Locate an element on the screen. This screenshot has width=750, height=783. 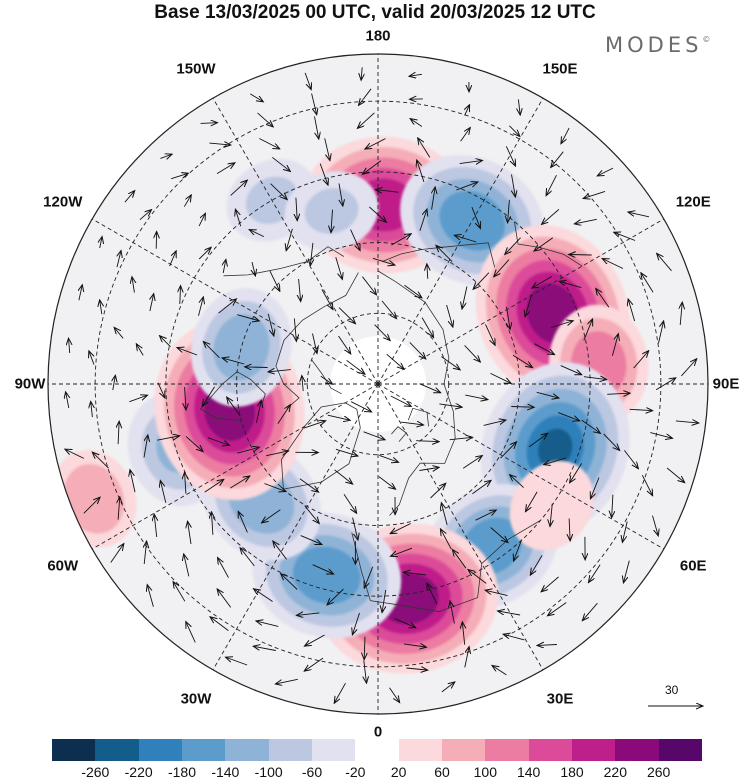
lon-label-120e: 120E is located at coordinates (693, 202).